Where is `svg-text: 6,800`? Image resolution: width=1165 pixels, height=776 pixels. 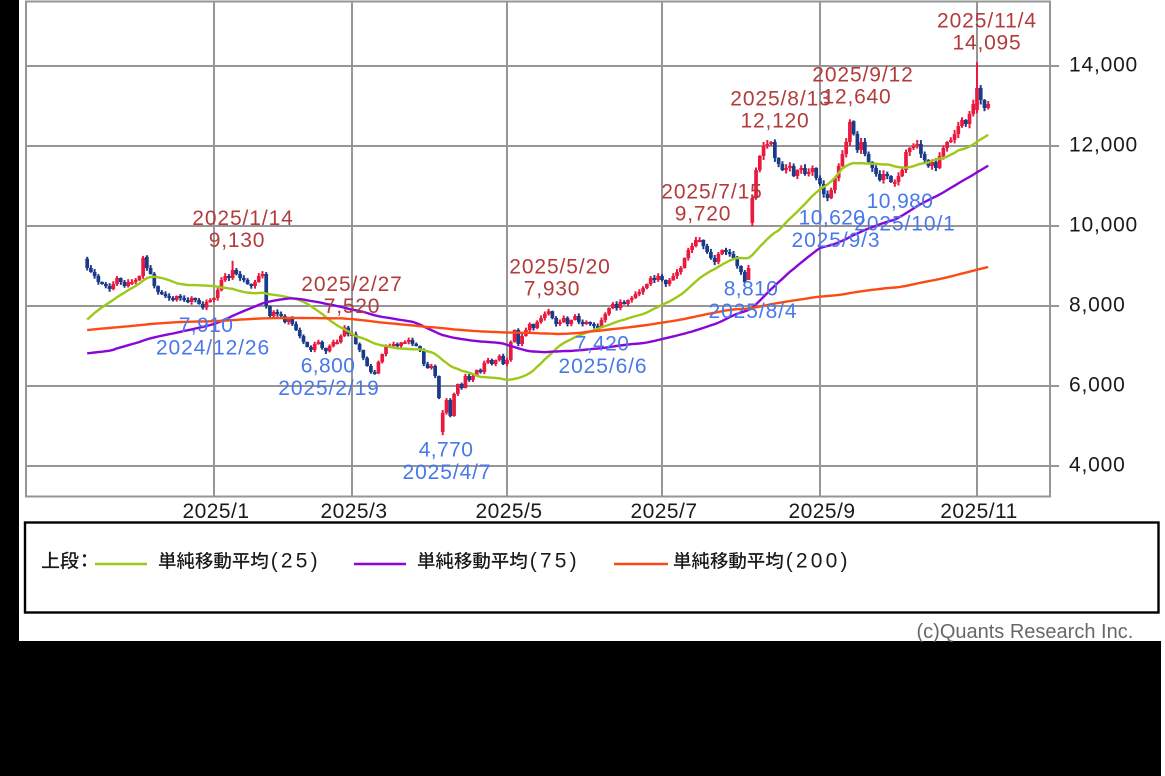
svg-text: 6,800 is located at coordinates (328, 366).